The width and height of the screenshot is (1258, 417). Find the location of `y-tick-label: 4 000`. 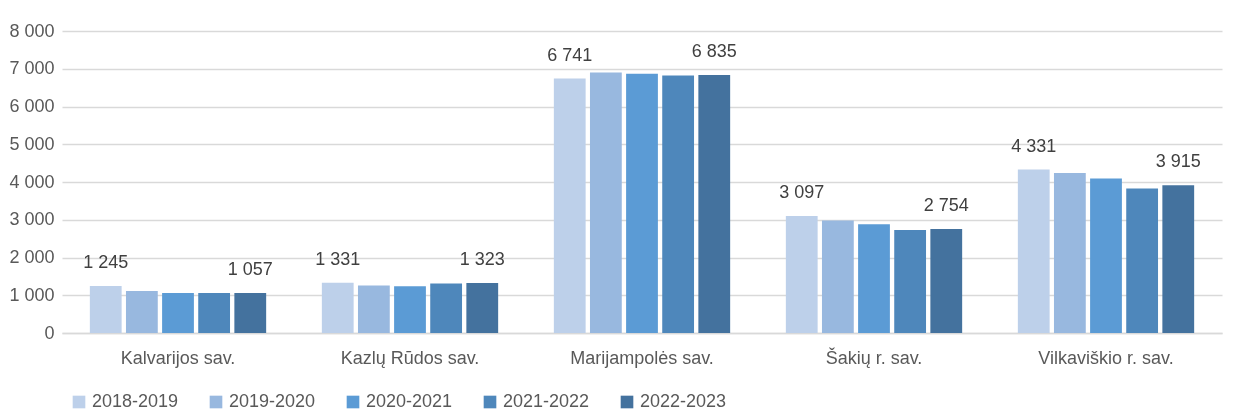

y-tick-label: 4 000 is located at coordinates (32, 181).